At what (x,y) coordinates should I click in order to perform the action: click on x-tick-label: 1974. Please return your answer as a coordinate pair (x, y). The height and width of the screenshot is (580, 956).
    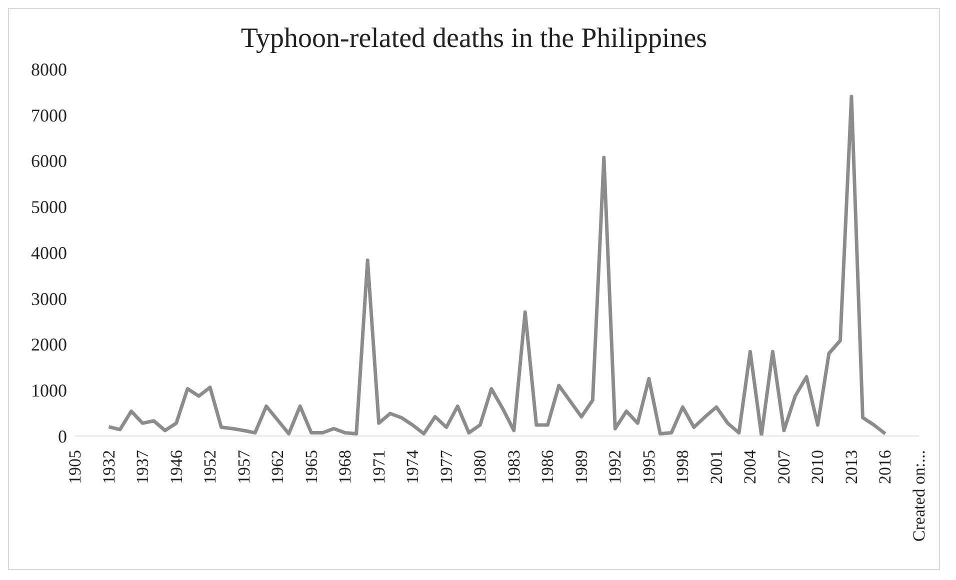
    Looking at the image, I should click on (412, 467).